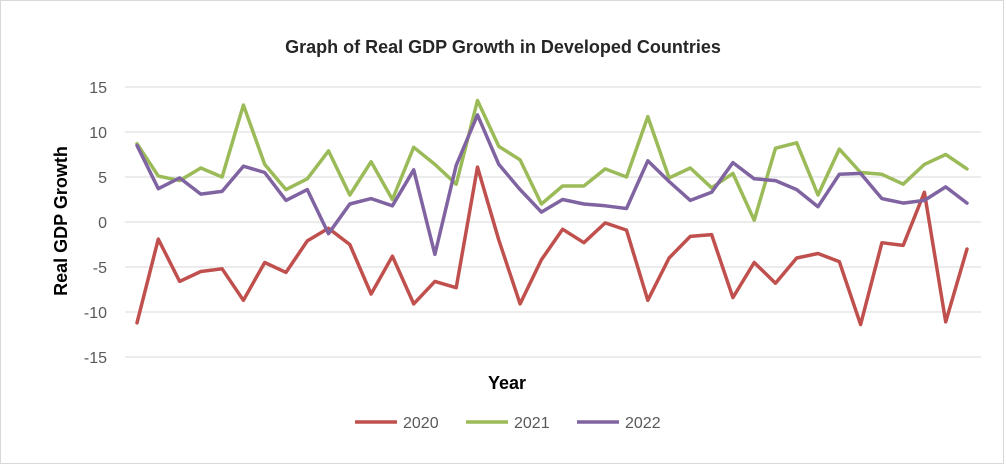 The height and width of the screenshot is (466, 1006). What do you see at coordinates (102, 178) in the screenshot?
I see `y-tick-label: 5` at bounding box center [102, 178].